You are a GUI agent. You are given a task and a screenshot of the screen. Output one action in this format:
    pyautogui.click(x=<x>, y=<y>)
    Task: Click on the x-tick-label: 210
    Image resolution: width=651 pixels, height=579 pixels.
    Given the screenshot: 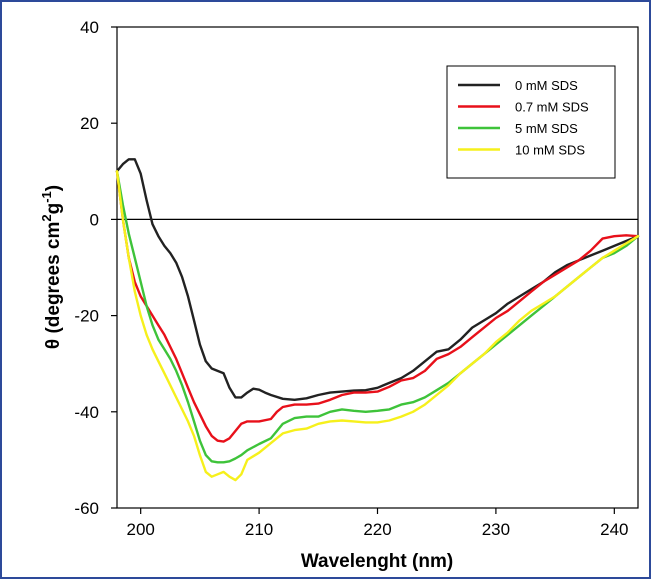 What is the action you would take?
    pyautogui.click(x=259, y=529)
    